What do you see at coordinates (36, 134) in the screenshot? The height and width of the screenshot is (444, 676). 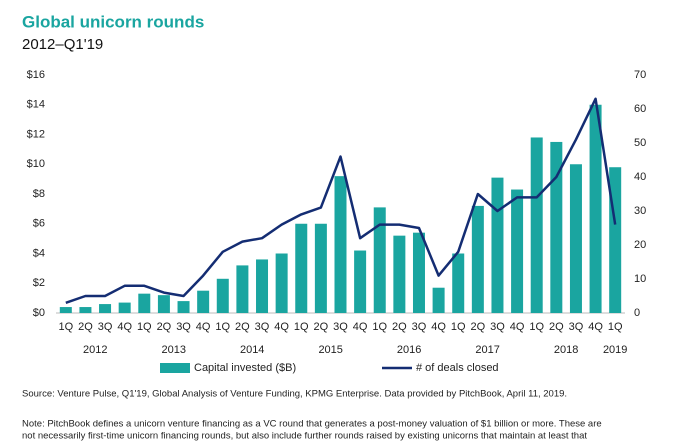 I see `y-tick-label: $12` at bounding box center [36, 134].